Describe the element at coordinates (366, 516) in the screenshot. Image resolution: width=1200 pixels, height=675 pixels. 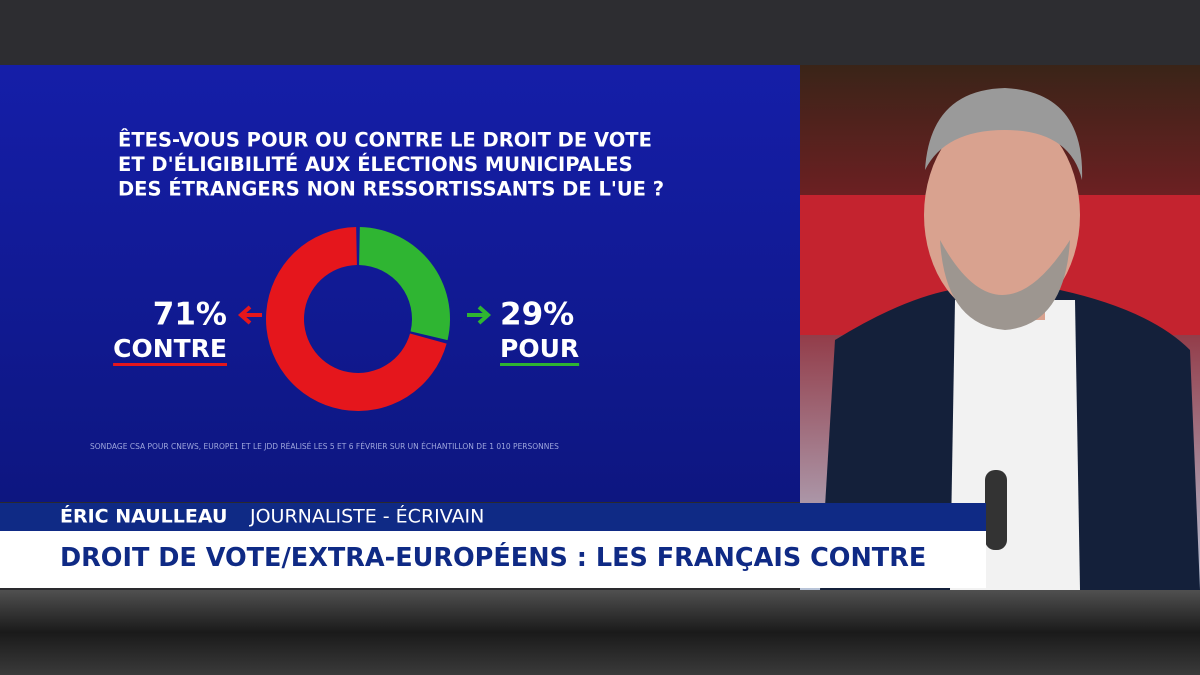
I see `guest-role: JOURNALISTE - ÉCRIVAIN` at that location.